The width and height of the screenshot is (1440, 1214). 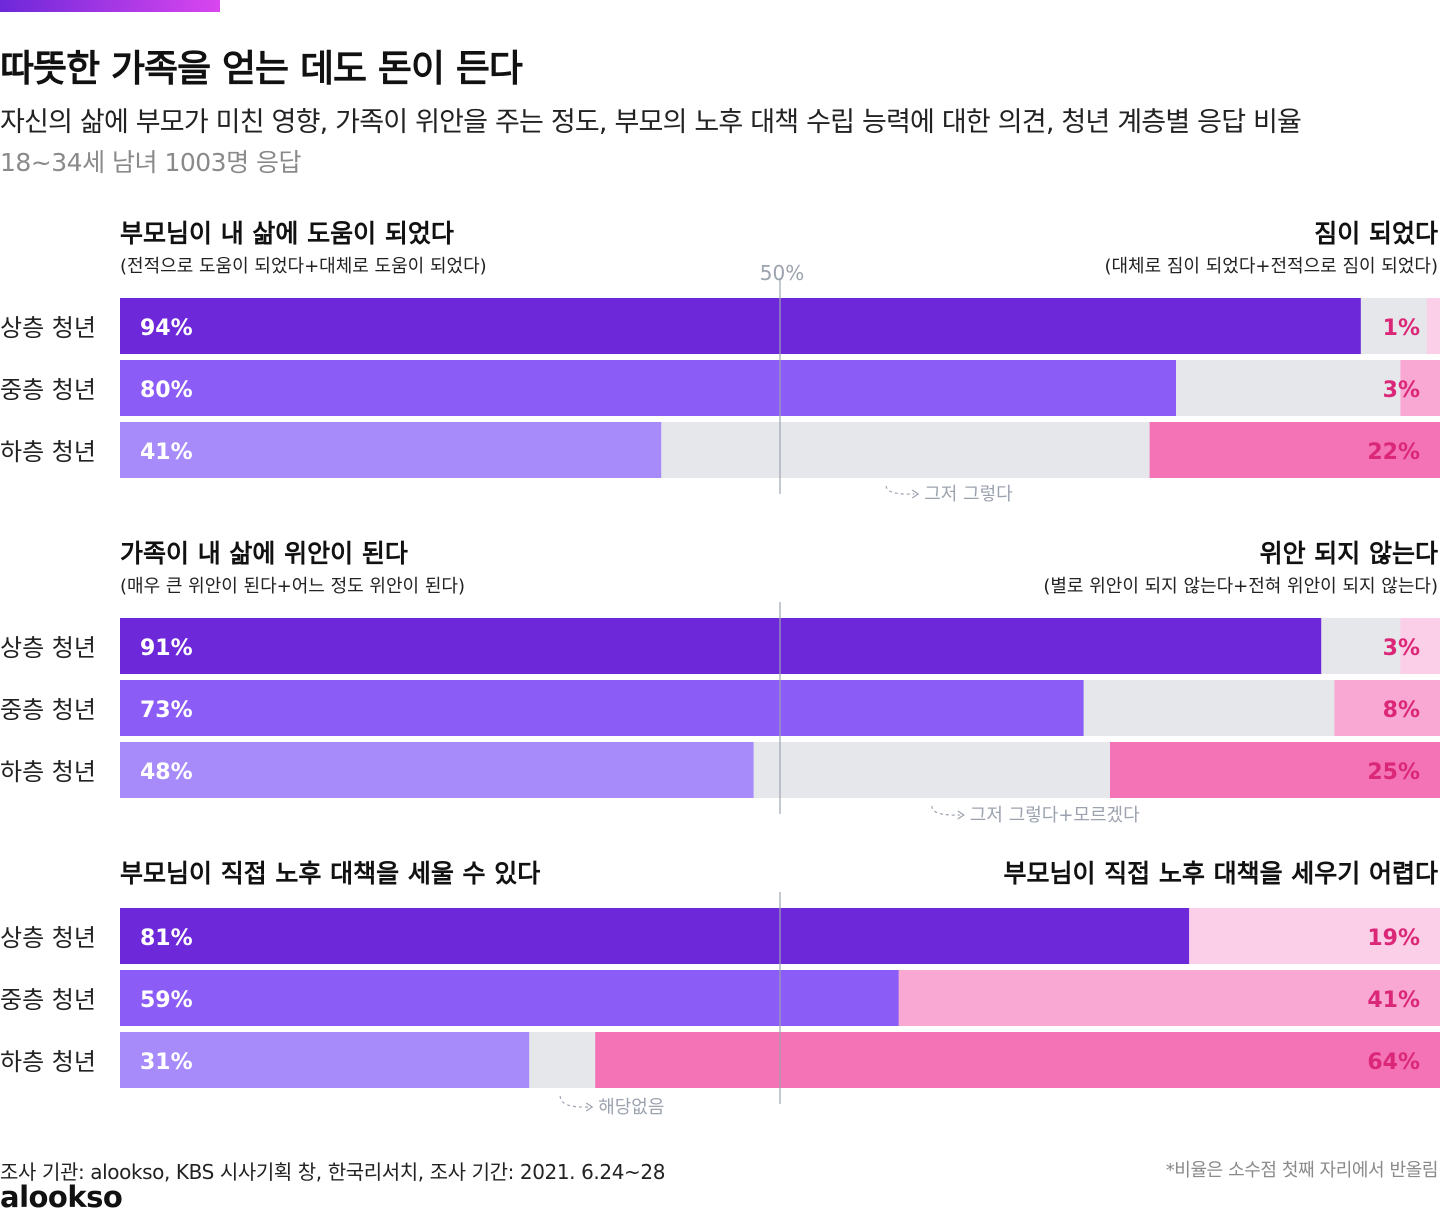 I want to click on accent-bar, so click(x=110, y=6).